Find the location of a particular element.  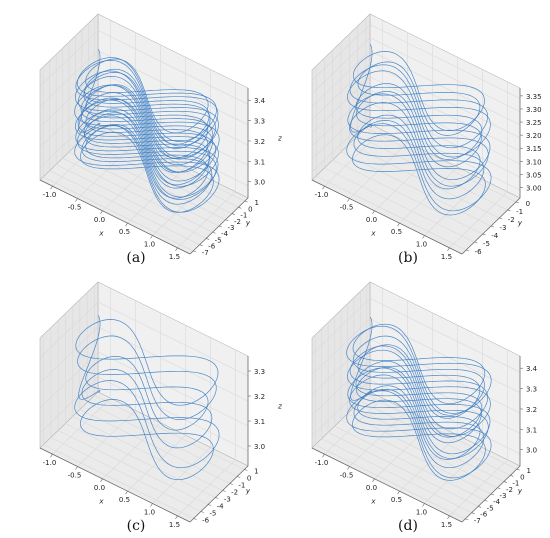

subplot-caption: (d) is located at coordinates (408, 526).